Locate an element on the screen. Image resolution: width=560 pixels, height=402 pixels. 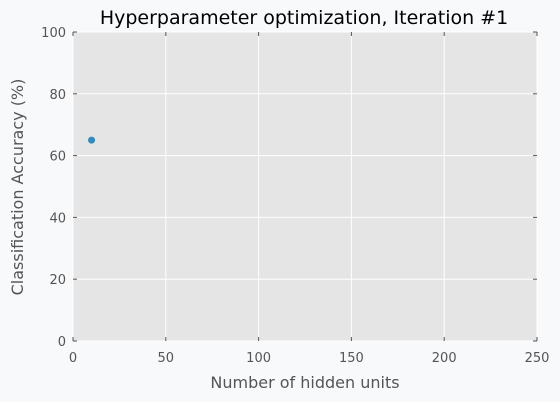
y-tick-label: 80 is located at coordinates (57, 95).